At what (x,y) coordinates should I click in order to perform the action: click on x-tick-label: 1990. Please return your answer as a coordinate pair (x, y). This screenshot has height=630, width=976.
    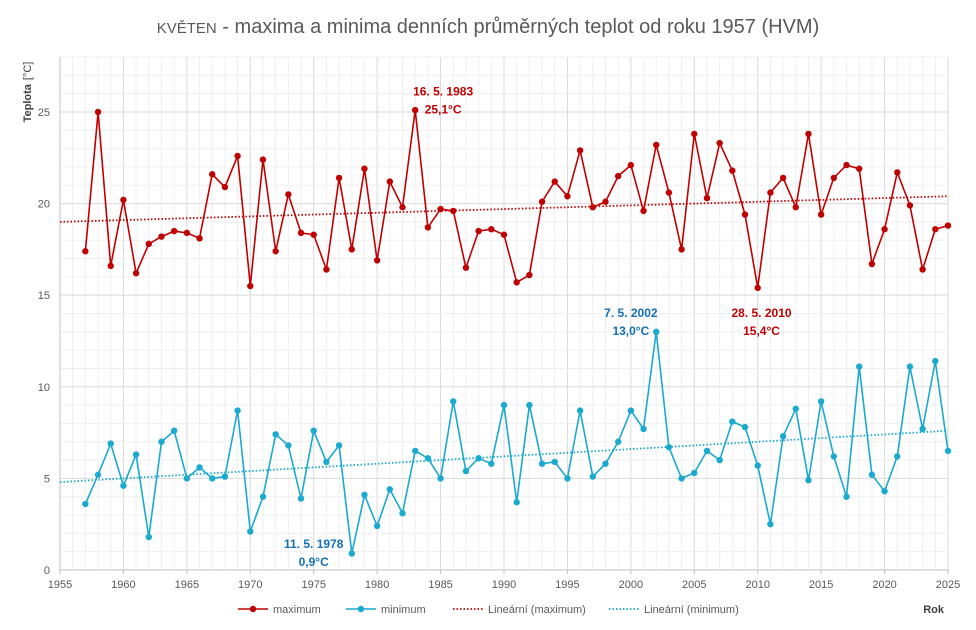
    Looking at the image, I should click on (504, 585).